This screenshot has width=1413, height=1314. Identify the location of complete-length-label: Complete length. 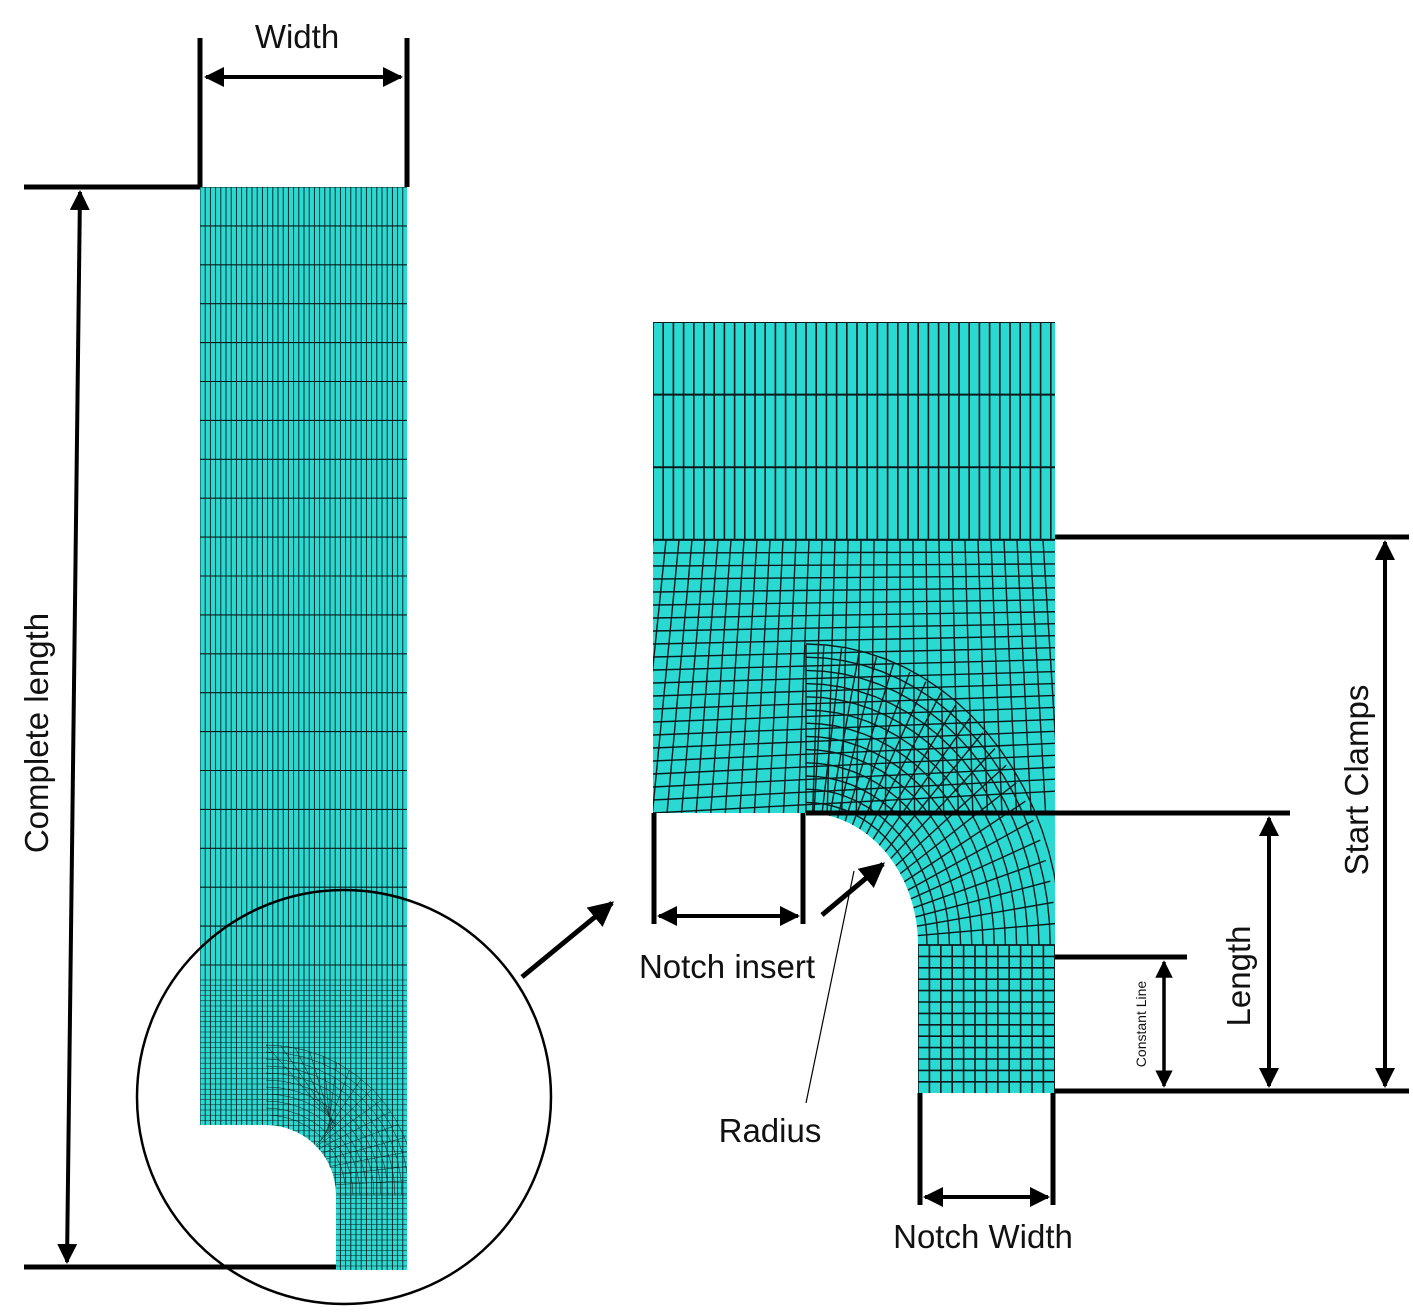
(36, 733).